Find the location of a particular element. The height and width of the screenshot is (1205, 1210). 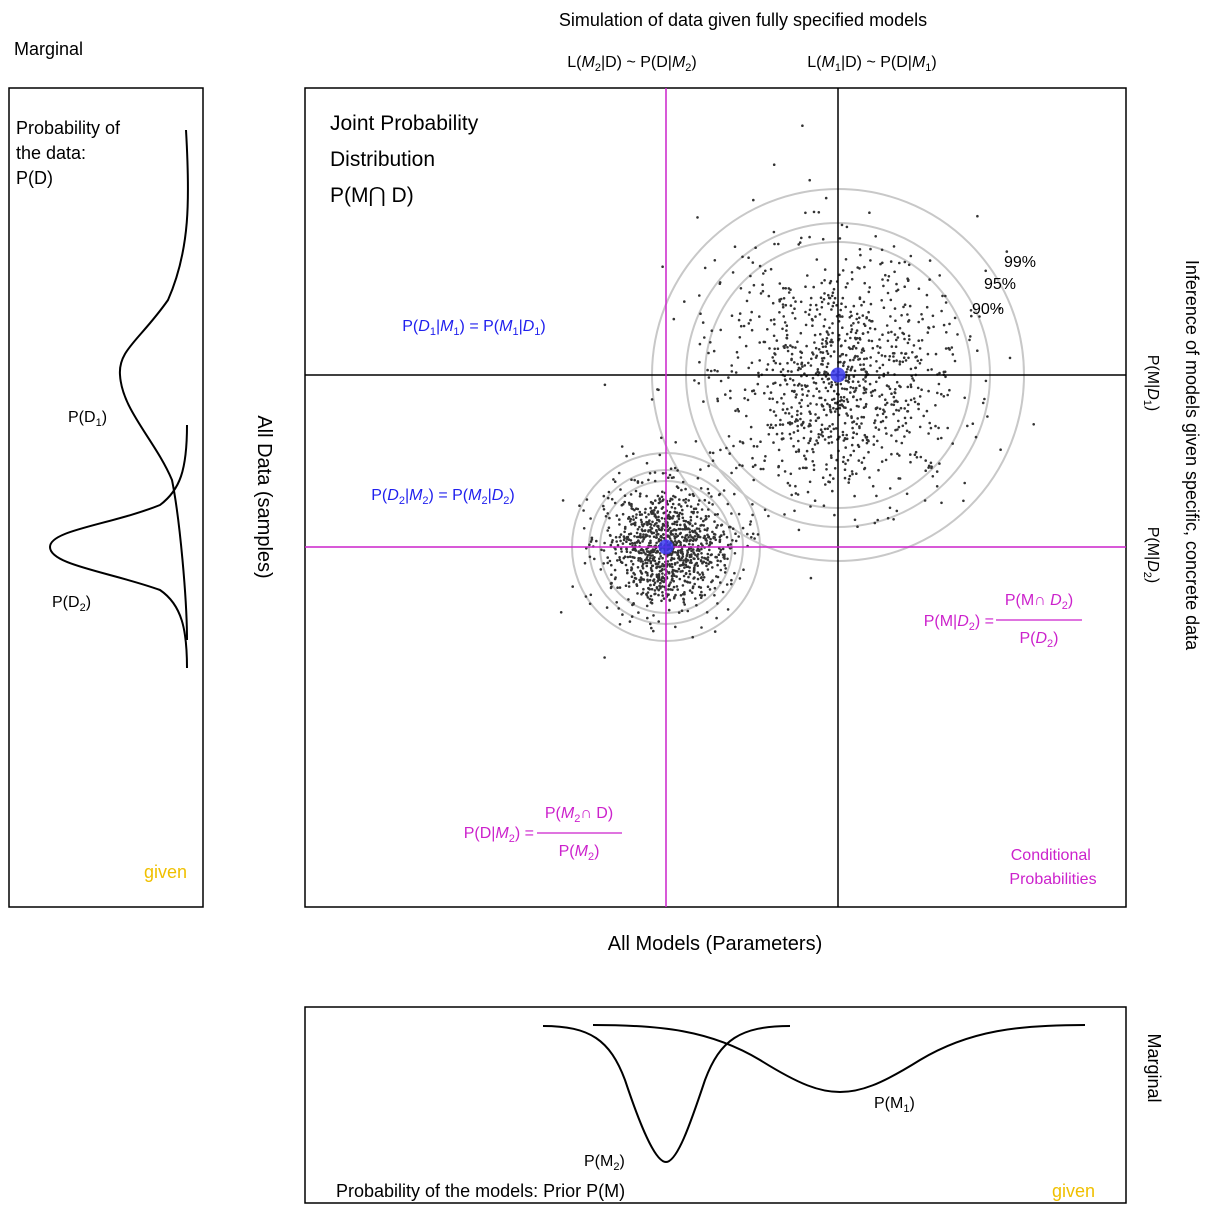

bottom-given-label: given is located at coordinates (1073, 1191).